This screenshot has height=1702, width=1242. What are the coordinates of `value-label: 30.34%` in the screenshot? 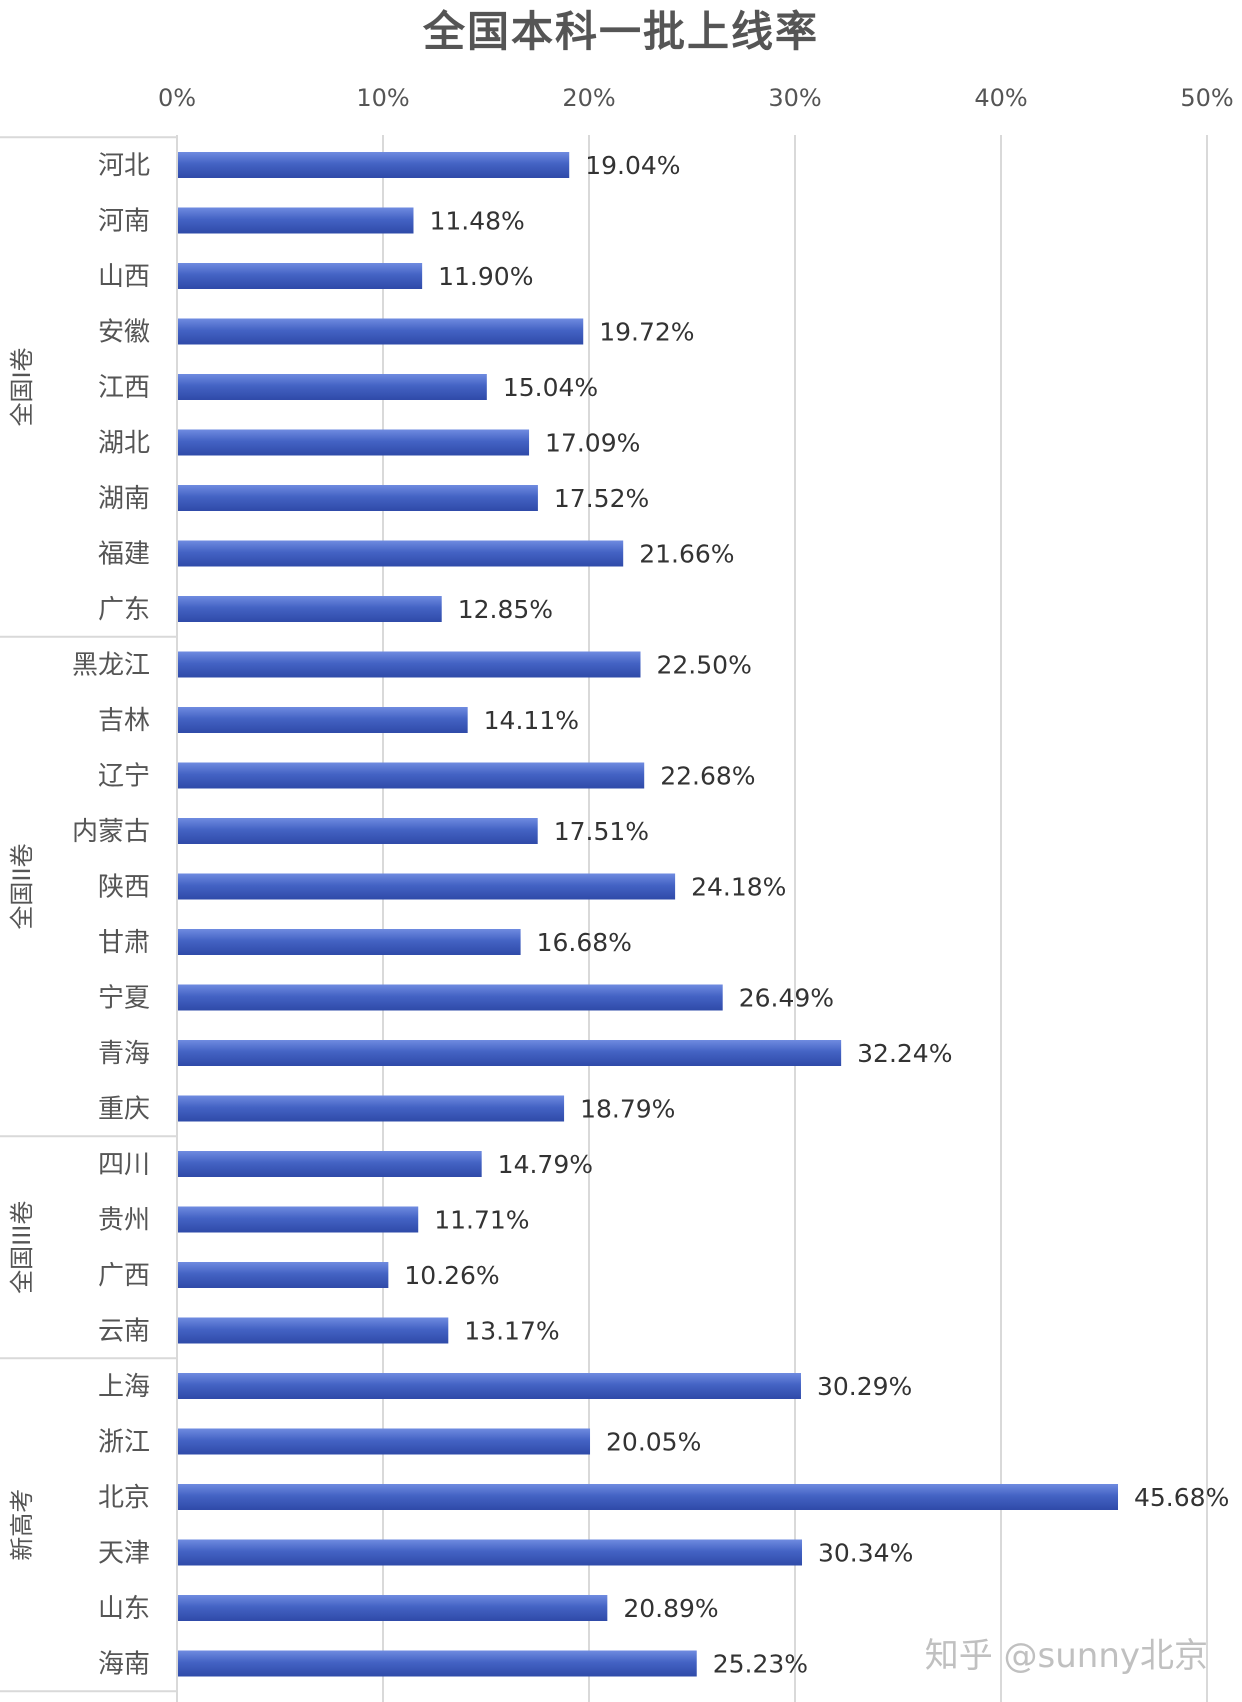 It's located at (865, 1553).